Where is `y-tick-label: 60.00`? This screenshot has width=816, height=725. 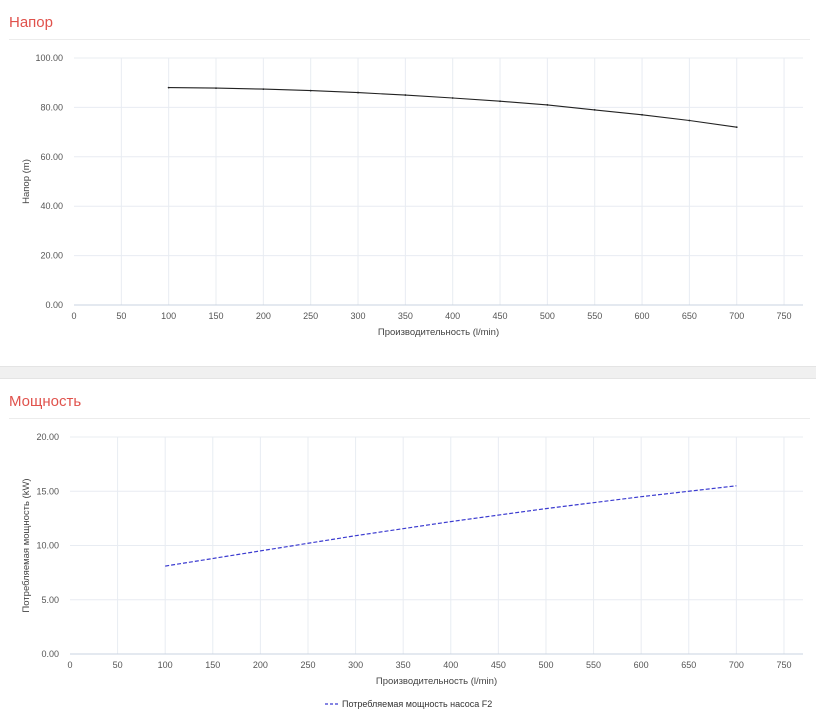 y-tick-label: 60.00 is located at coordinates (51, 157).